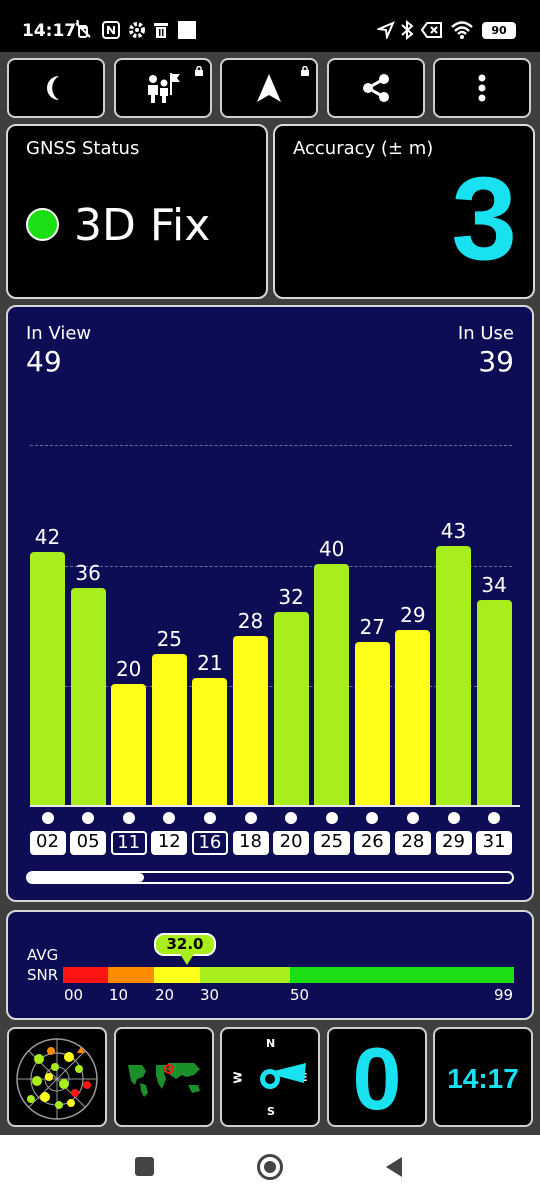 The height and width of the screenshot is (1200, 540). Describe the element at coordinates (270, 877) in the screenshot. I see `chart-scrollbar` at that location.